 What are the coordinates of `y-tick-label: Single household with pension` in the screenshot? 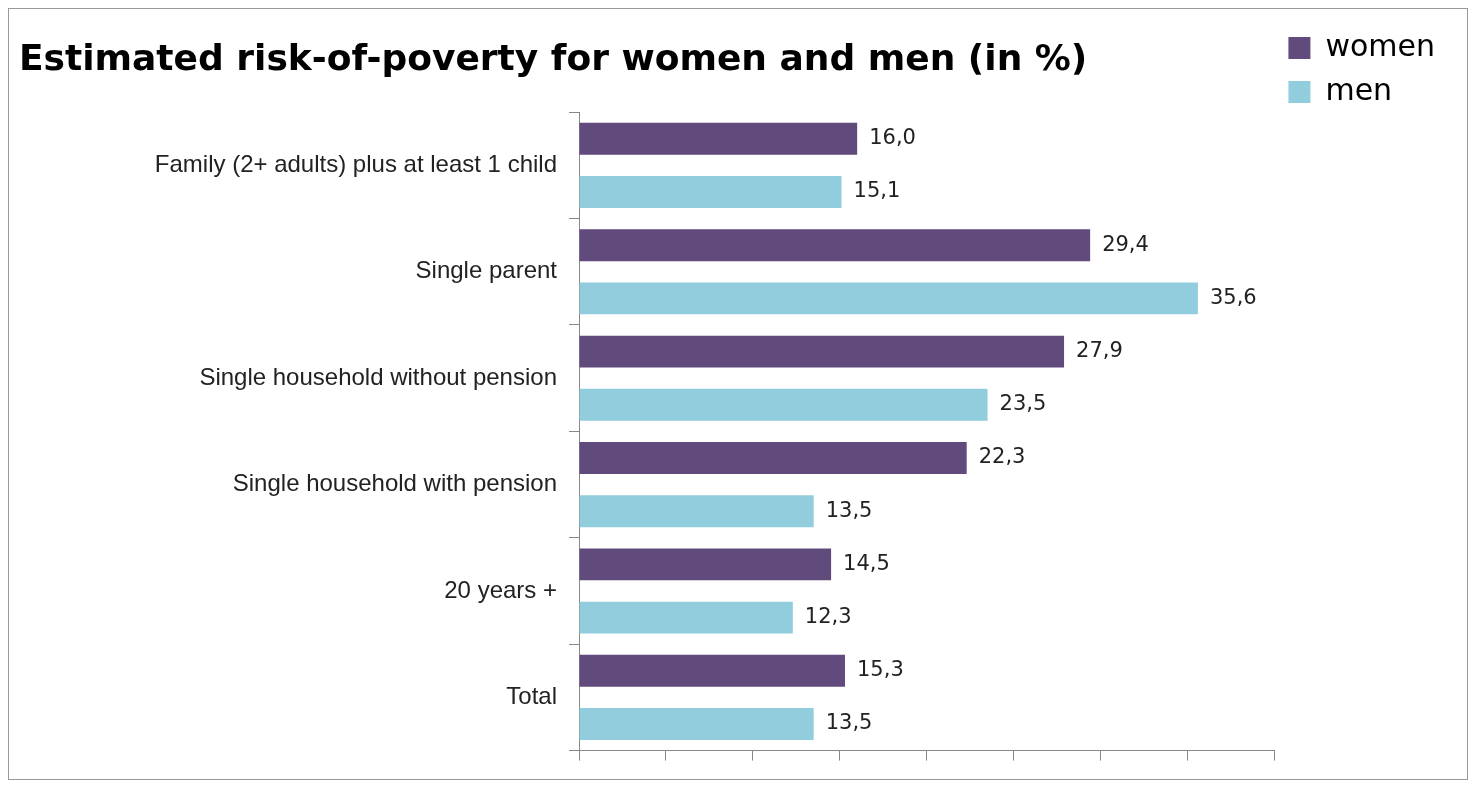 It's located at (394, 483).